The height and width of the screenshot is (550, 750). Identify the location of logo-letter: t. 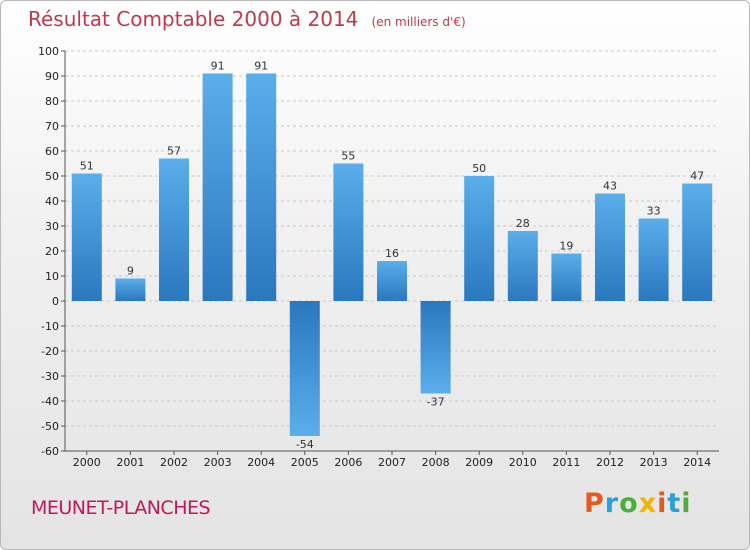
(674, 503).